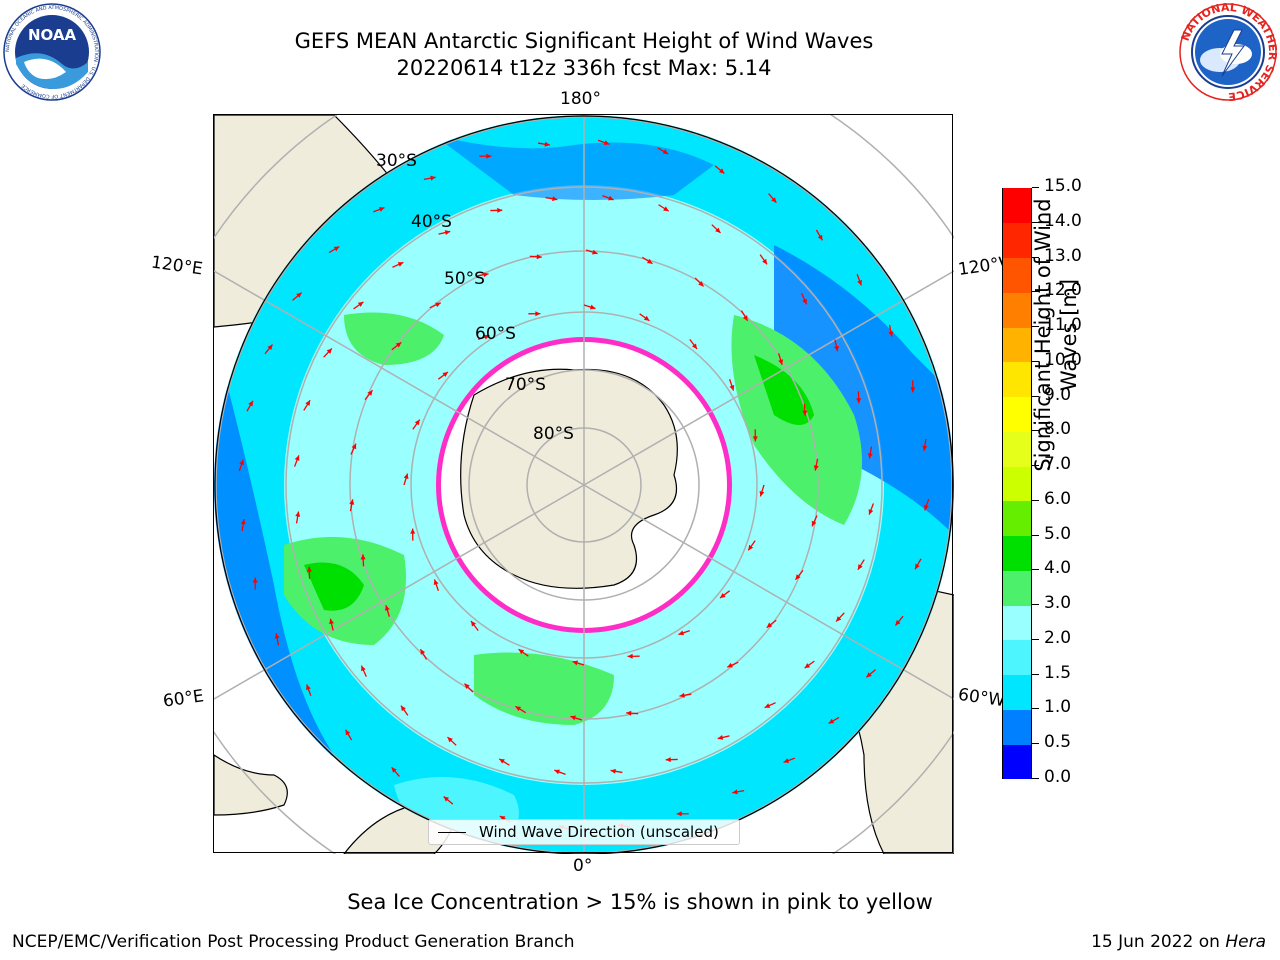 The height and width of the screenshot is (960, 1280). Describe the element at coordinates (52, 35) in the screenshot. I see `noaa-logo-text: NOAA` at that location.